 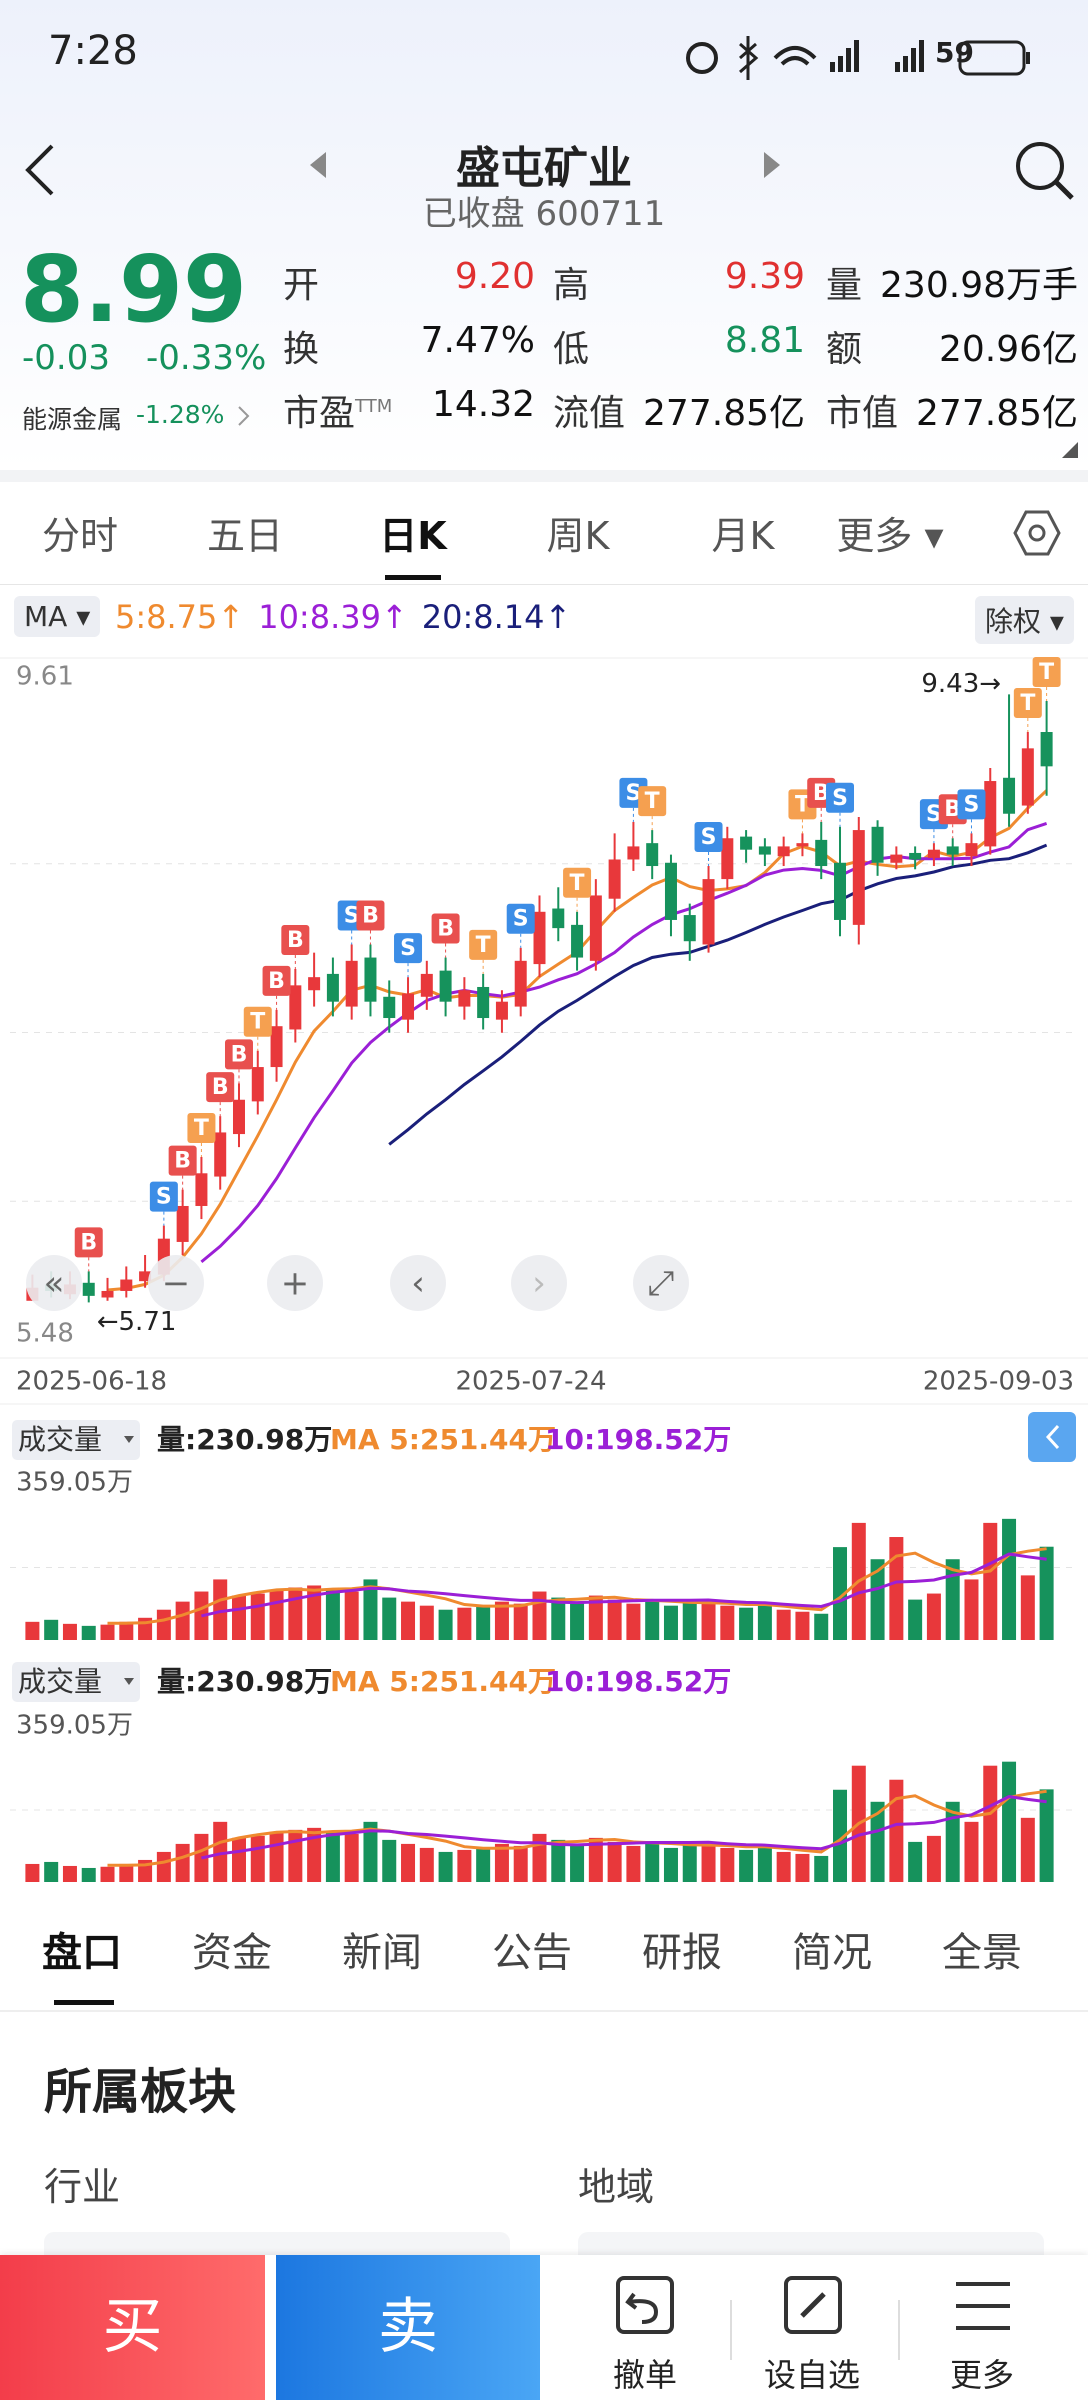 I want to click on chart-tab: 日K, so click(x=413, y=536).